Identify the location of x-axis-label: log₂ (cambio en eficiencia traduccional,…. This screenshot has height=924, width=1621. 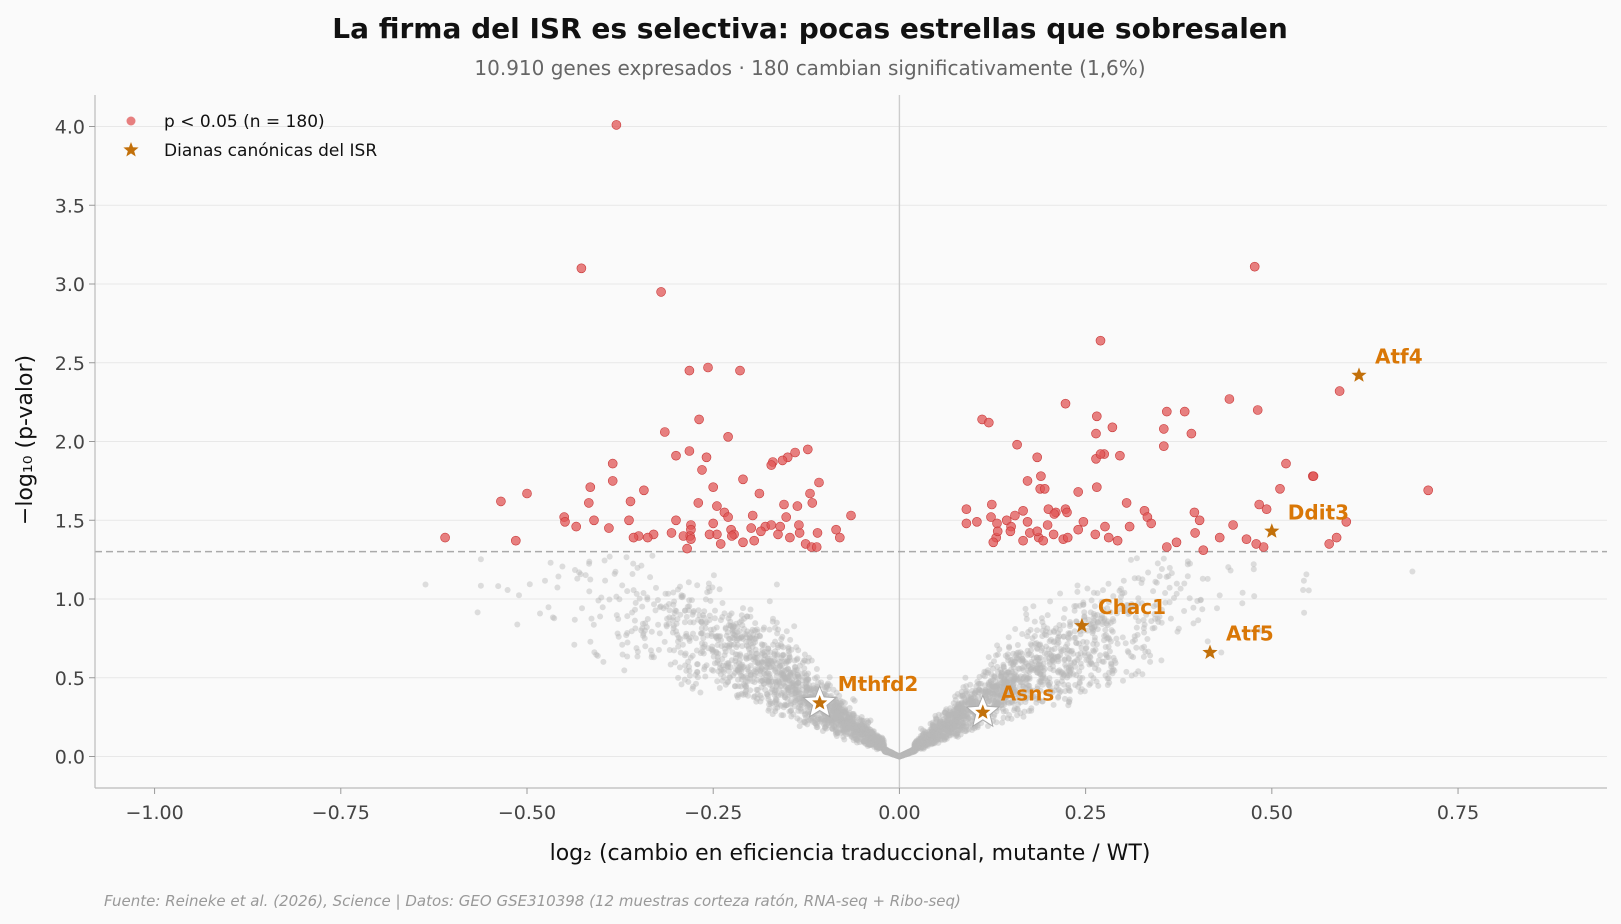
(850, 853).